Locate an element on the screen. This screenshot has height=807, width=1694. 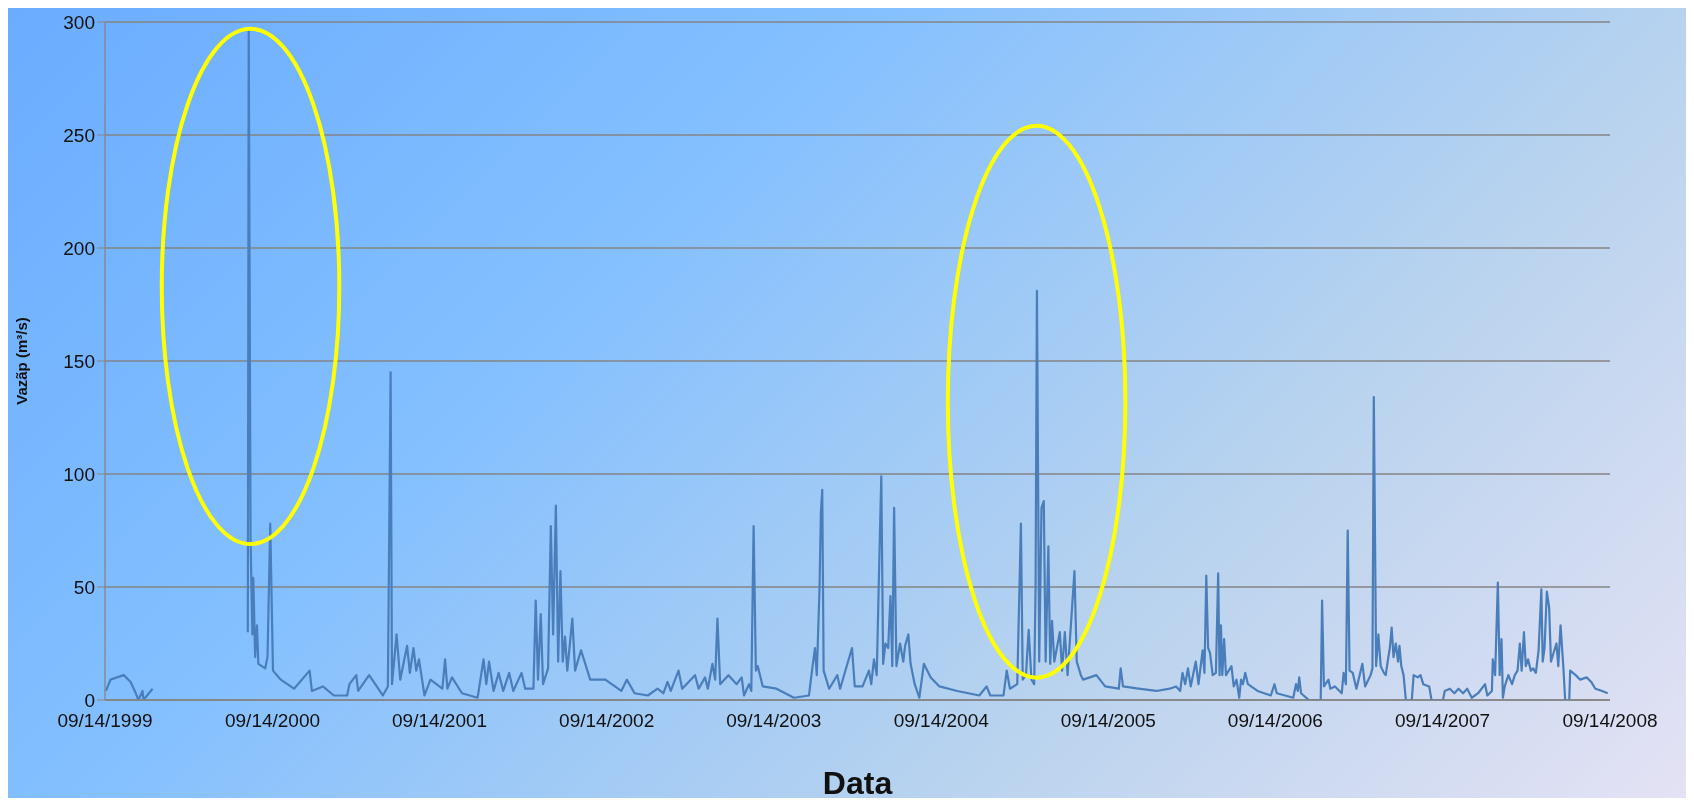
x-tick-label: 09/14/2001 is located at coordinates (440, 721).